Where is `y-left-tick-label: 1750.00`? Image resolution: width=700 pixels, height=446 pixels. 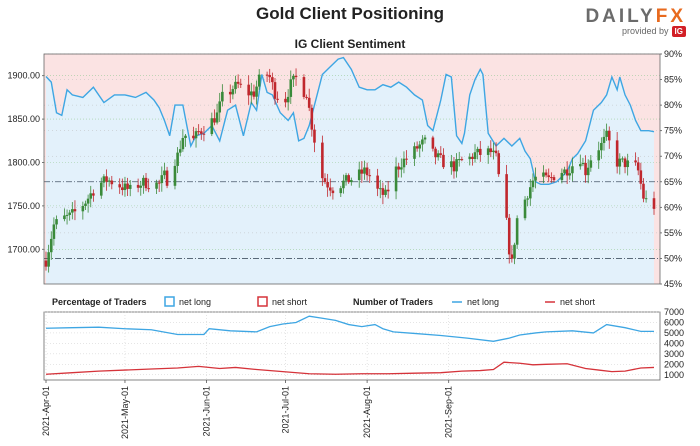 y-left-tick-label: 1750.00 is located at coordinates (23, 206).